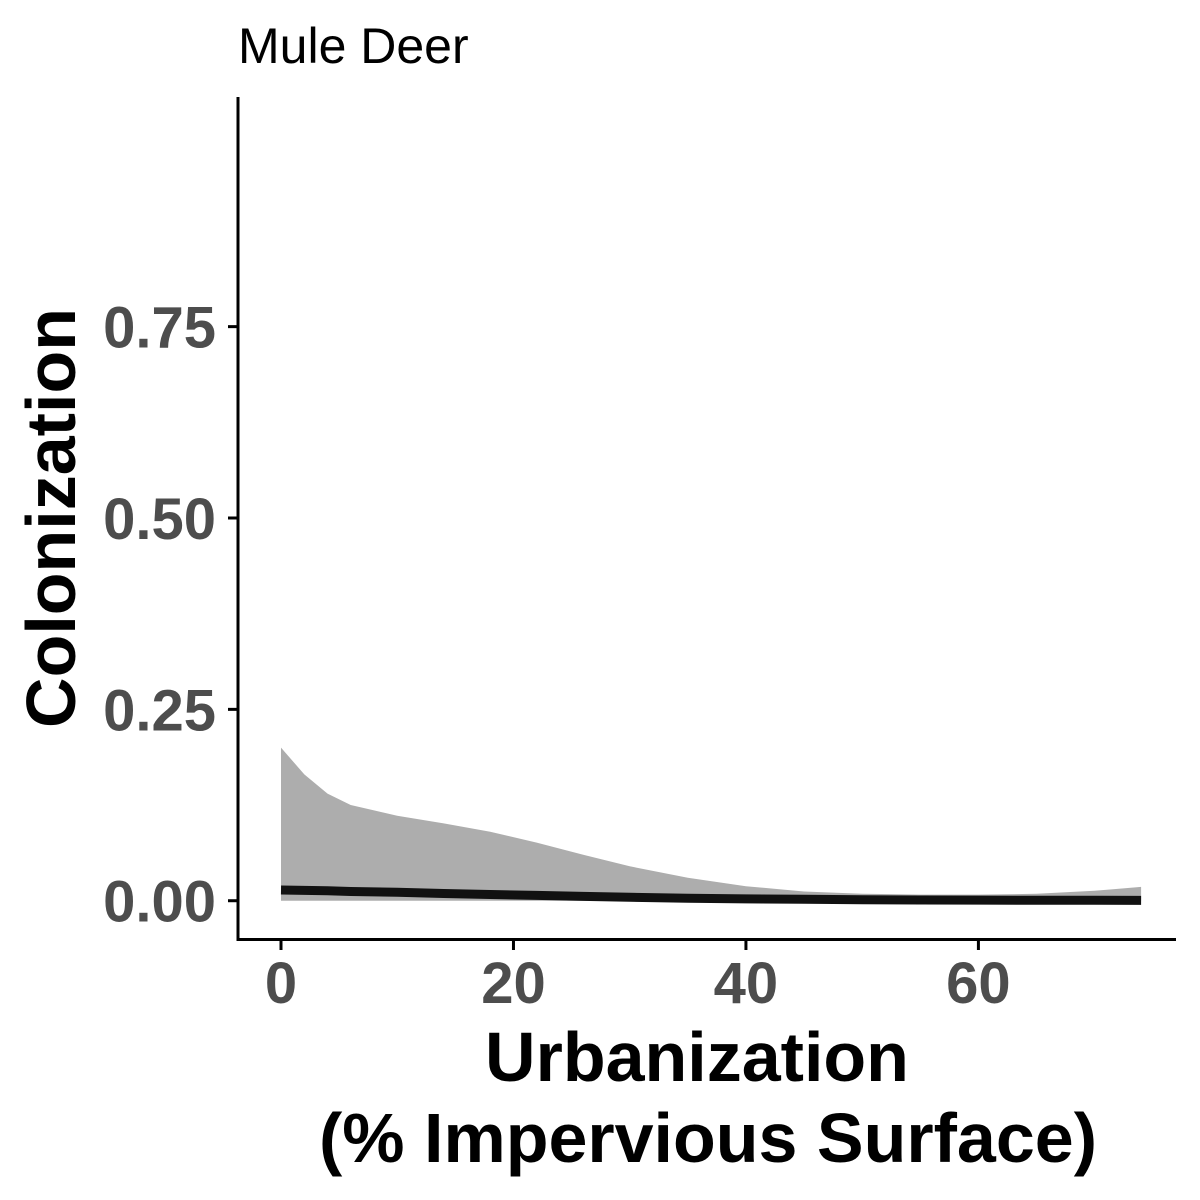 This screenshot has height=1200, width=1200. What do you see at coordinates (159, 519) in the screenshot?
I see `y-tick-label: 0.50` at bounding box center [159, 519].